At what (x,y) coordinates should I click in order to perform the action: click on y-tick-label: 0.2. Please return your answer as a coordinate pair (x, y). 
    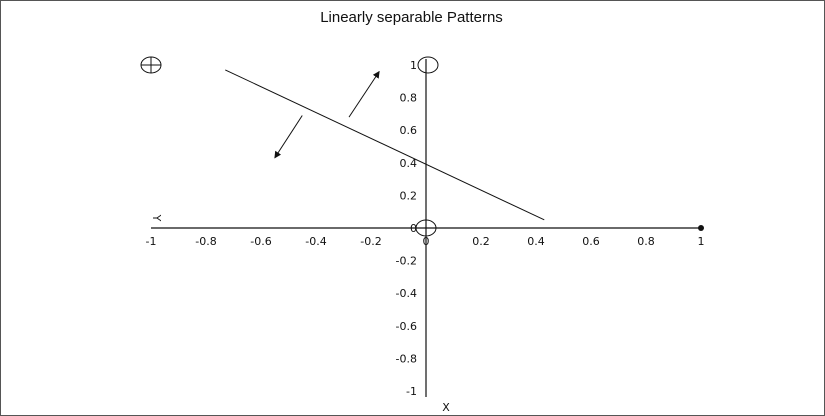
    Looking at the image, I should click on (409, 195).